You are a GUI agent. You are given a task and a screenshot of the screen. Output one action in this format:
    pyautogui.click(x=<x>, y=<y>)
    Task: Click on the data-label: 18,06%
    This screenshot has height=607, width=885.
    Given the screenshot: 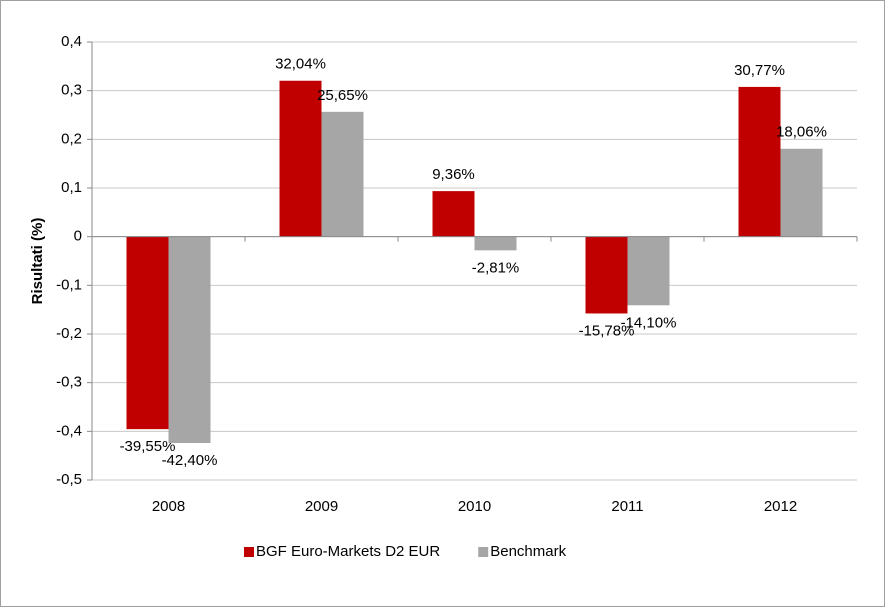 What is the action you would take?
    pyautogui.click(x=801, y=132)
    